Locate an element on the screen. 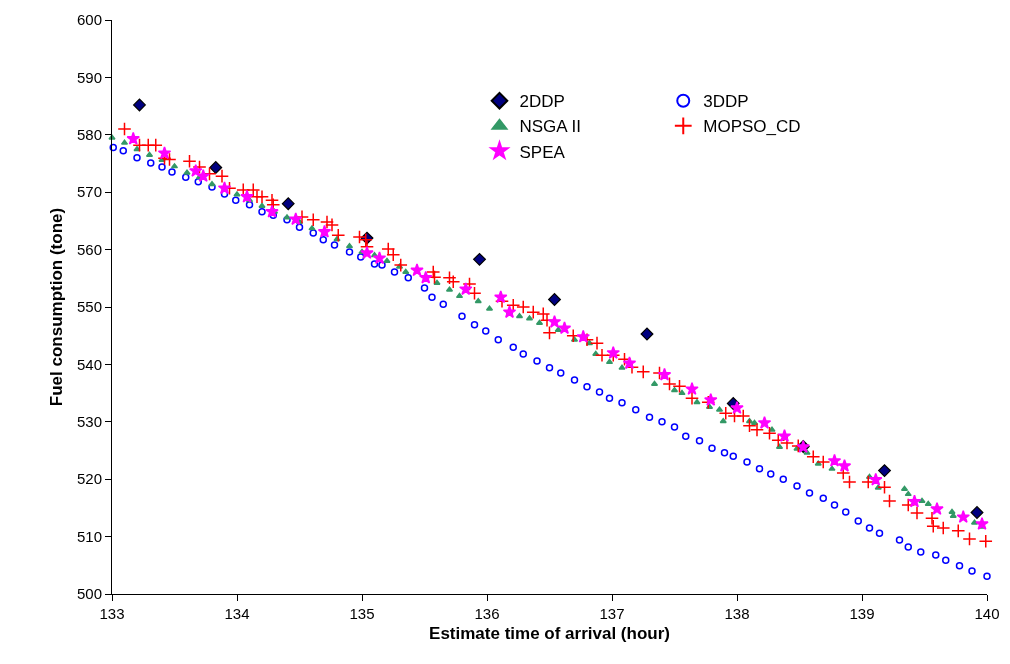 The image size is (1010, 664). x-tick-label: 138 is located at coordinates (737, 613).